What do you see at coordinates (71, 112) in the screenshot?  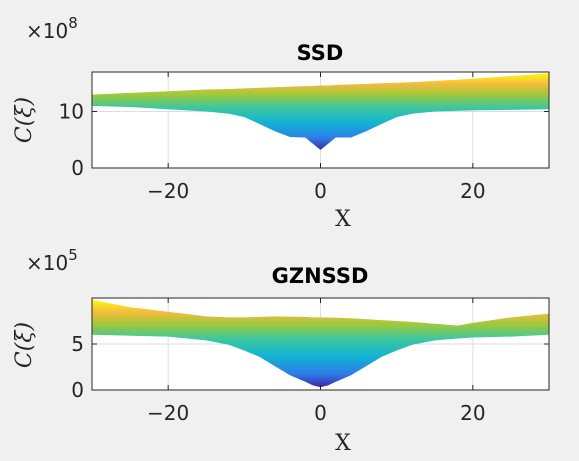 I see `y-tick-label: 10` at bounding box center [71, 112].